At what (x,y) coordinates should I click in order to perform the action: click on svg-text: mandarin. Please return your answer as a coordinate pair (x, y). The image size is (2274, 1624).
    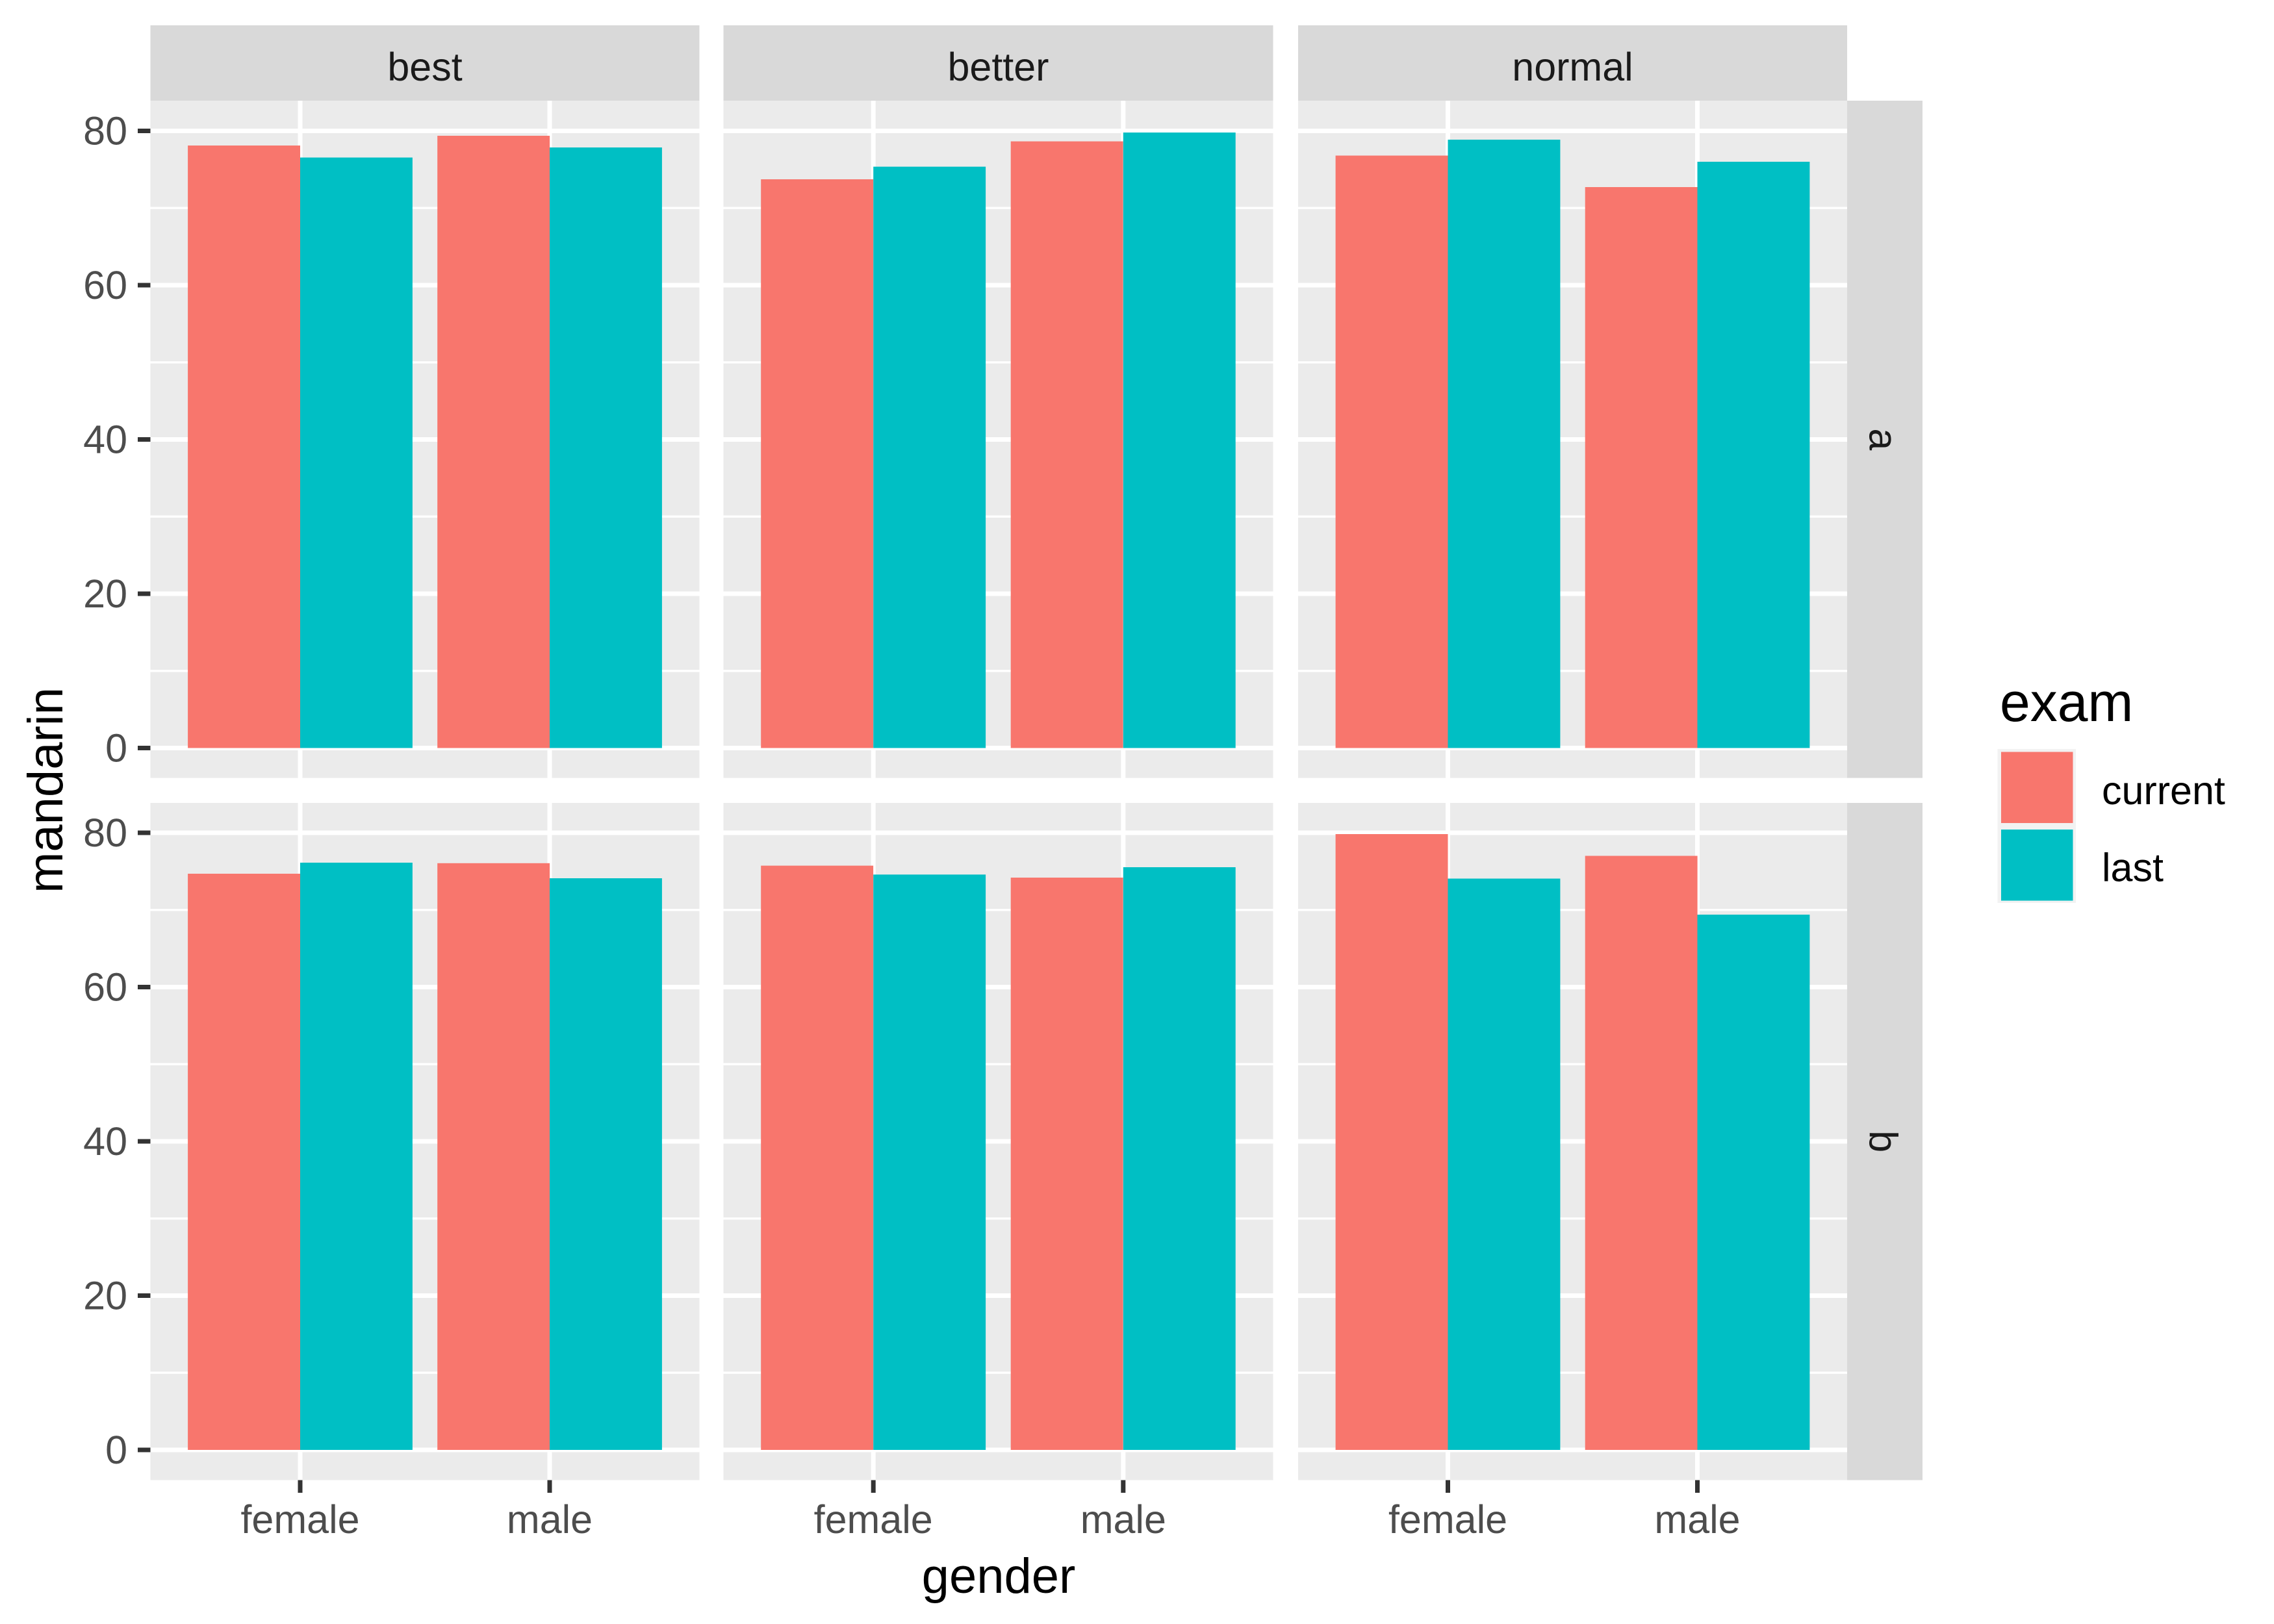
    Looking at the image, I should click on (45, 790).